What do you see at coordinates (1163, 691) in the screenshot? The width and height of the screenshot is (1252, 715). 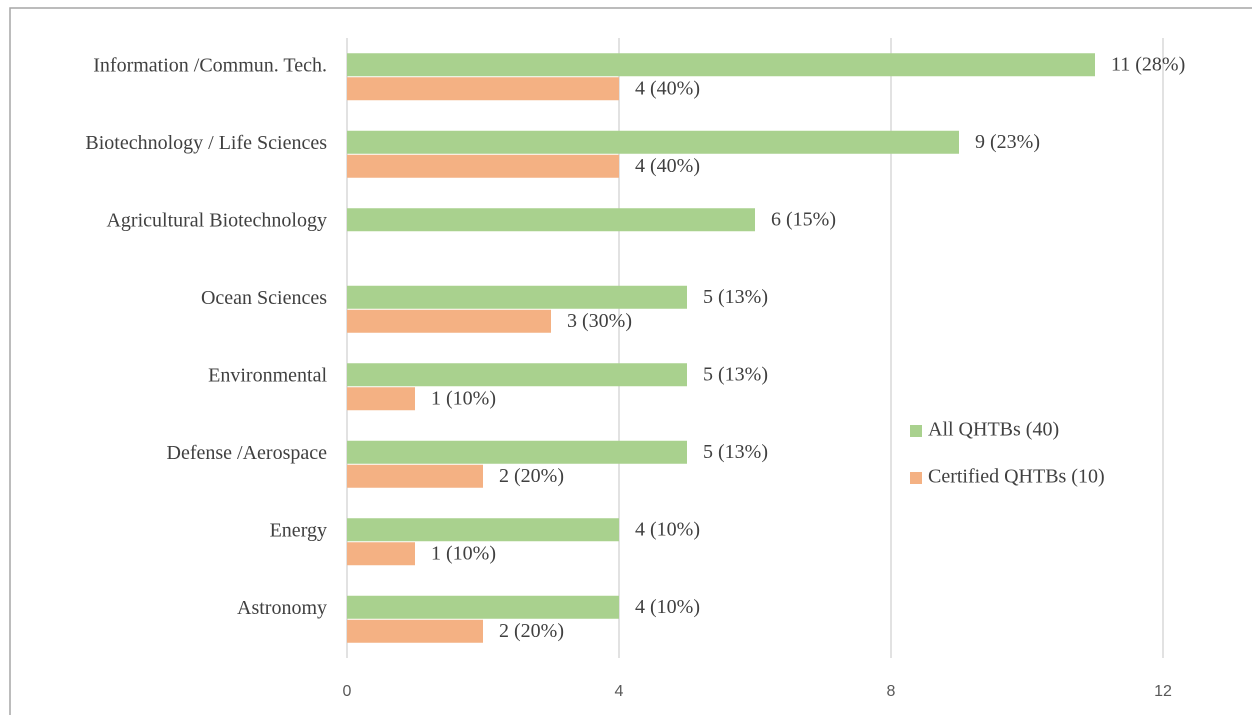 I see `x-tick-label: 12` at bounding box center [1163, 691].